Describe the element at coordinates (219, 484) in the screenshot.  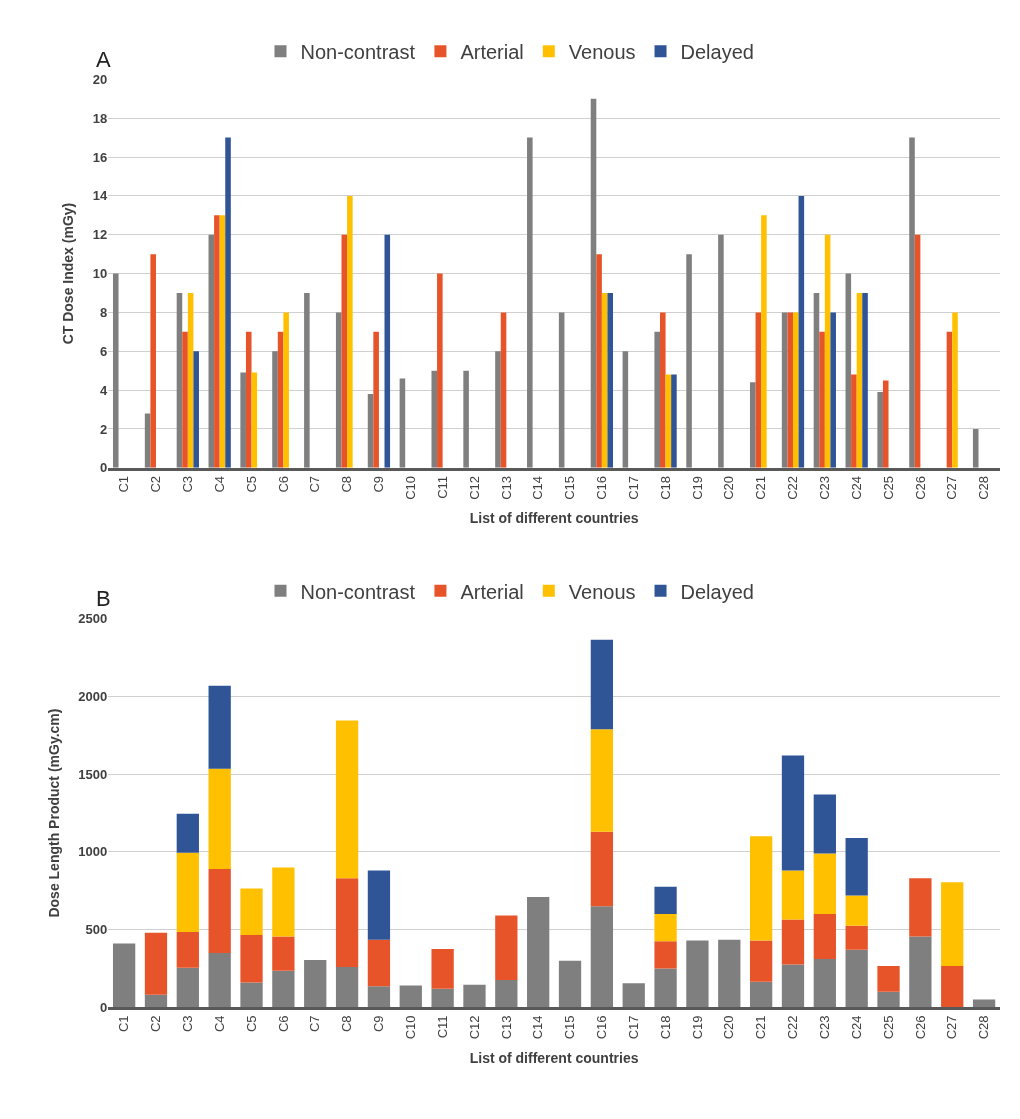
I see `x-tick-label: C4` at that location.